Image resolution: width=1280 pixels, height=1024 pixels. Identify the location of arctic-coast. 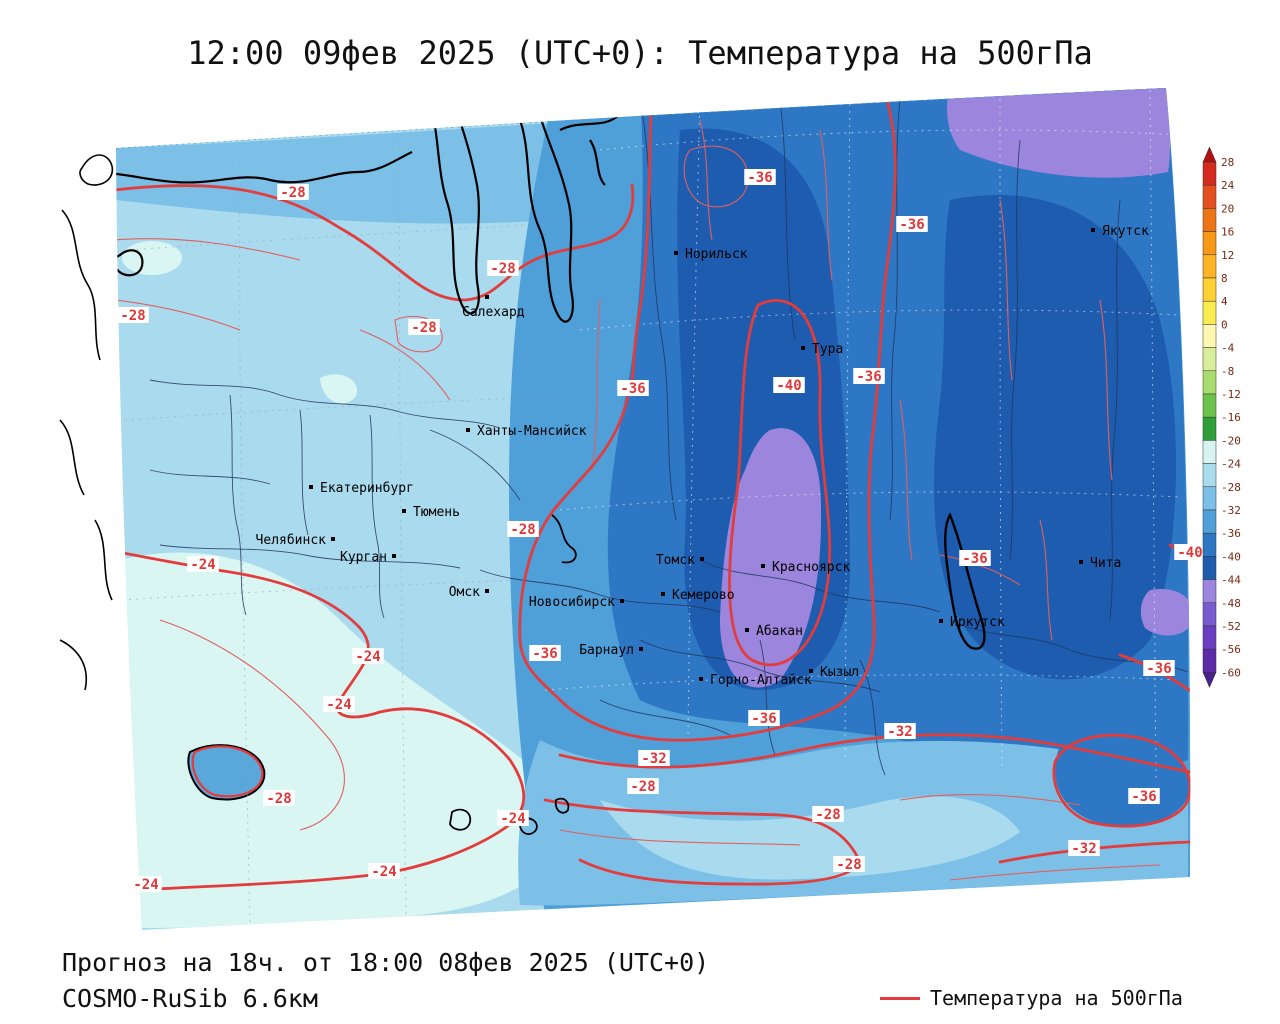
(264, 167).